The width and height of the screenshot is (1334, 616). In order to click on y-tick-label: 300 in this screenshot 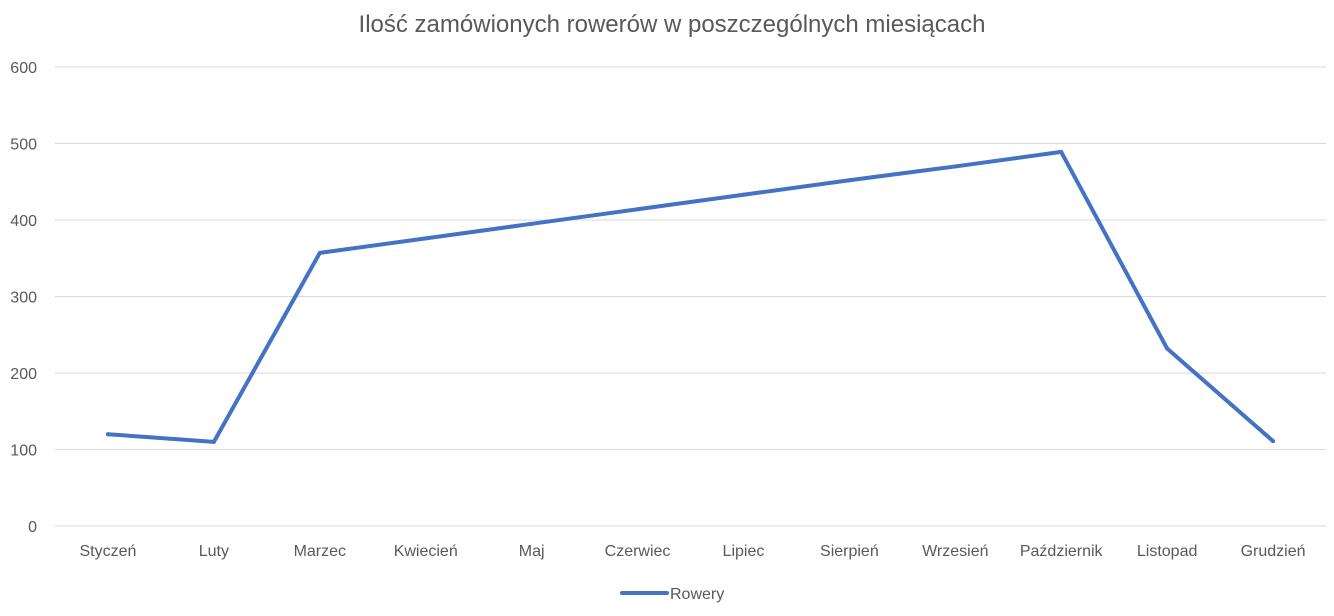, I will do `click(23, 298)`.